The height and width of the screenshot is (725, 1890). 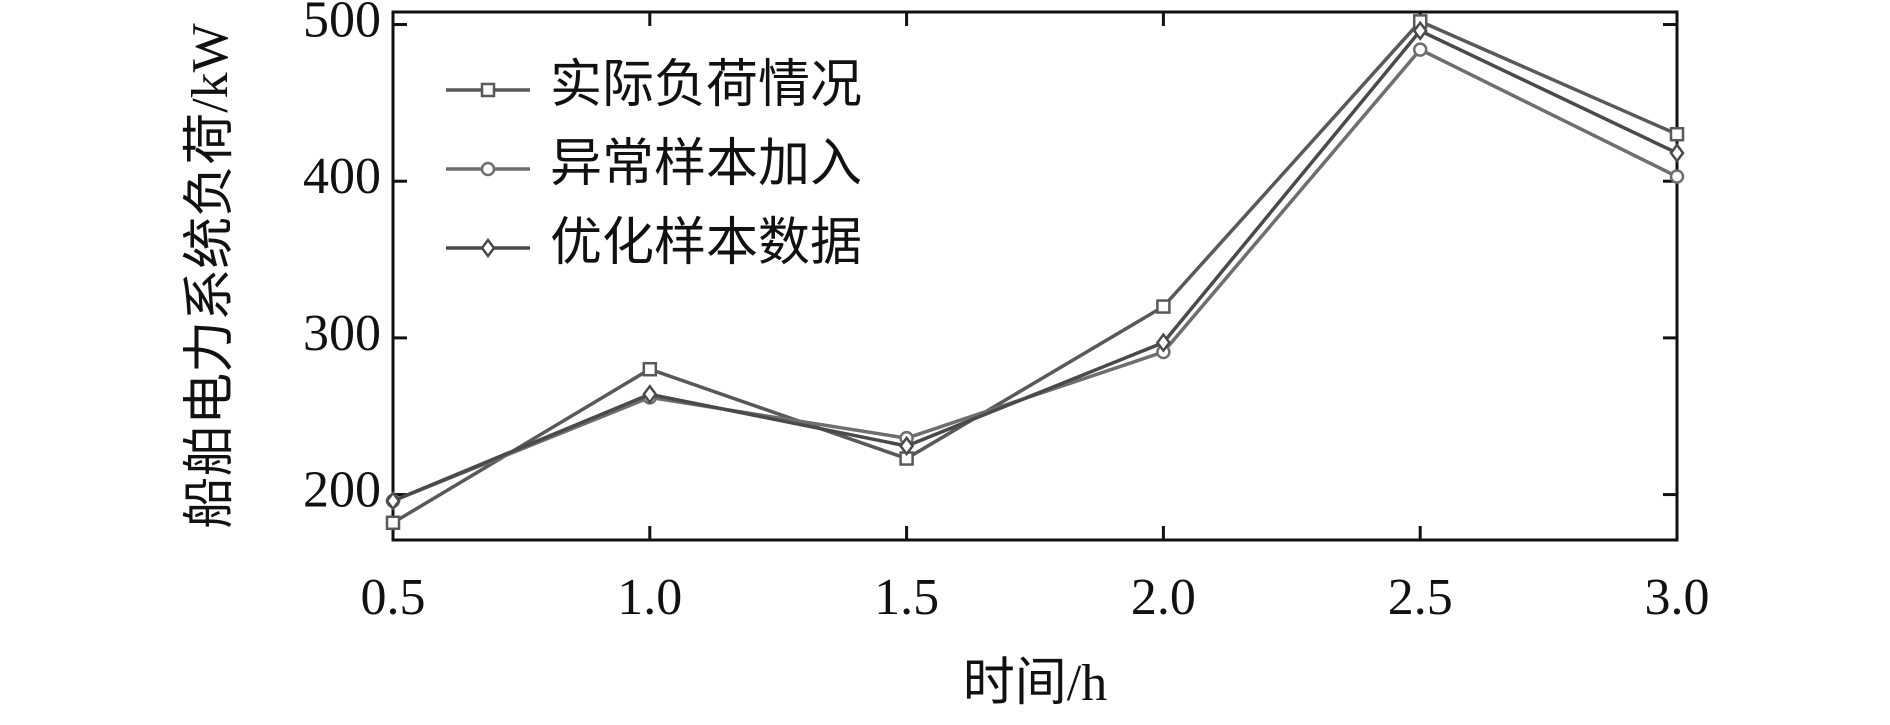 What do you see at coordinates (706, 164) in the screenshot?
I see `legend-label: 异常样本加入` at bounding box center [706, 164].